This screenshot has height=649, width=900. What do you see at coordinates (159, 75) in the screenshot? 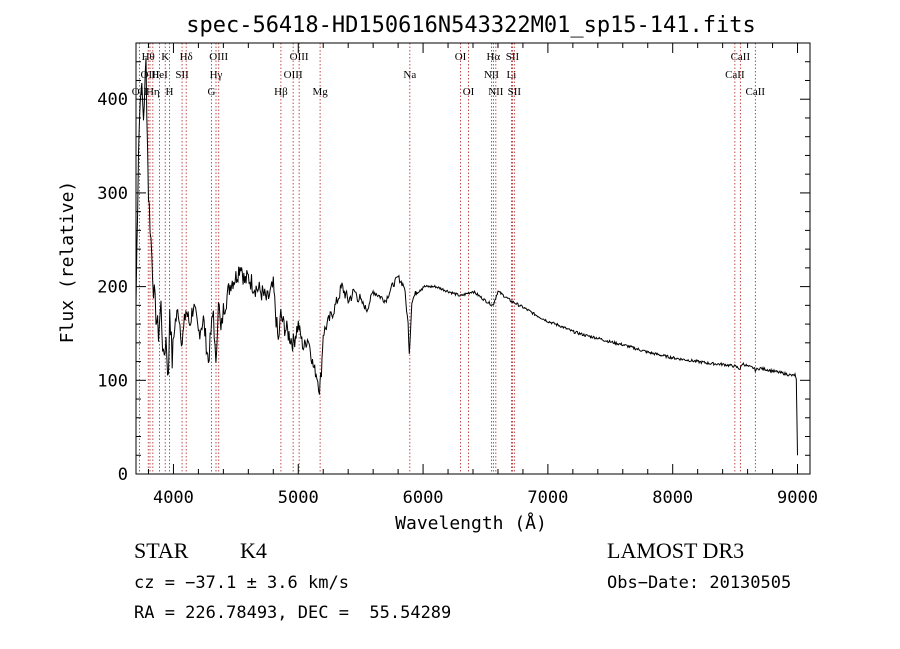
I see `marker-label: HeI` at bounding box center [159, 75].